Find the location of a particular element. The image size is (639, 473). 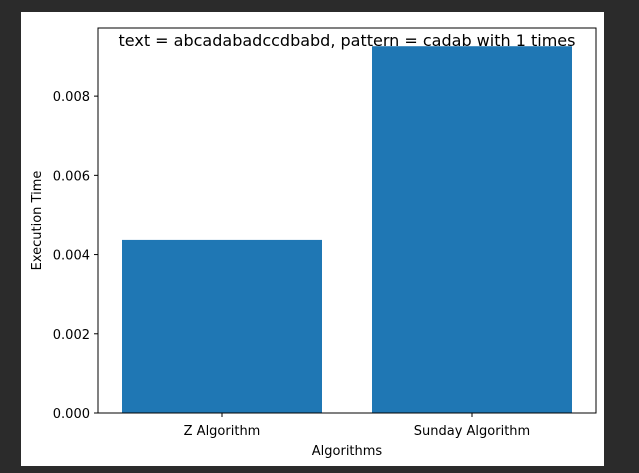

y-axis-label: Execution Time is located at coordinates (37, 221).